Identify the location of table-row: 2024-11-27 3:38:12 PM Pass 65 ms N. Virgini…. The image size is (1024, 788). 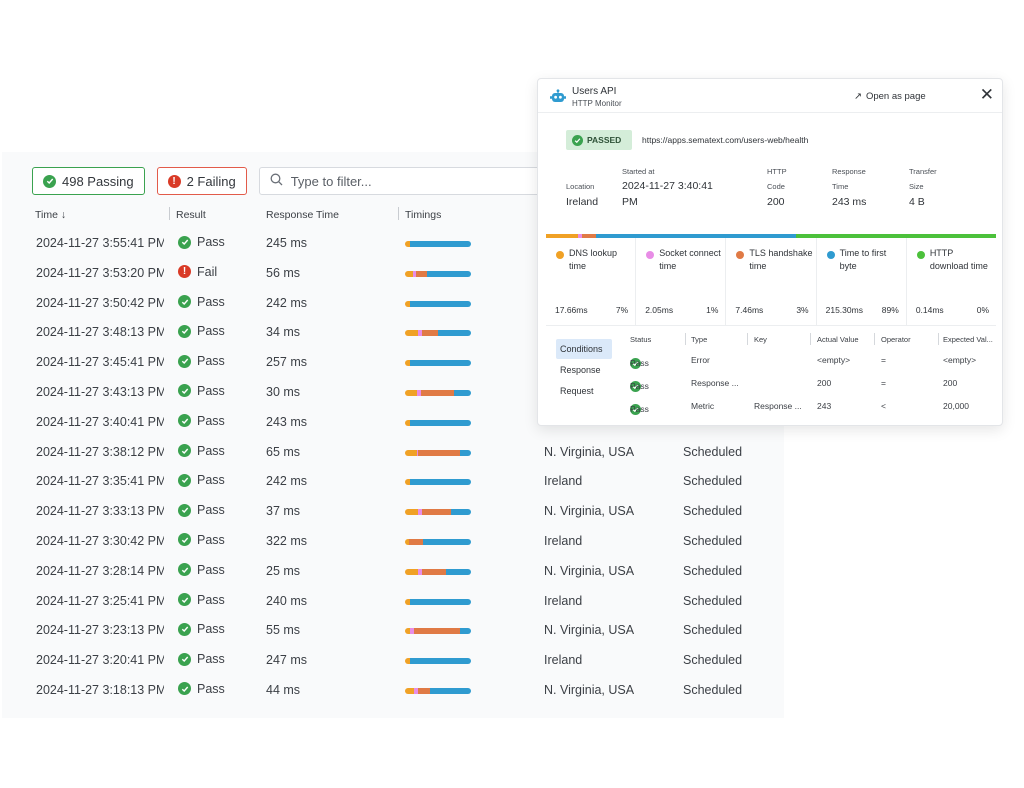
(393, 452).